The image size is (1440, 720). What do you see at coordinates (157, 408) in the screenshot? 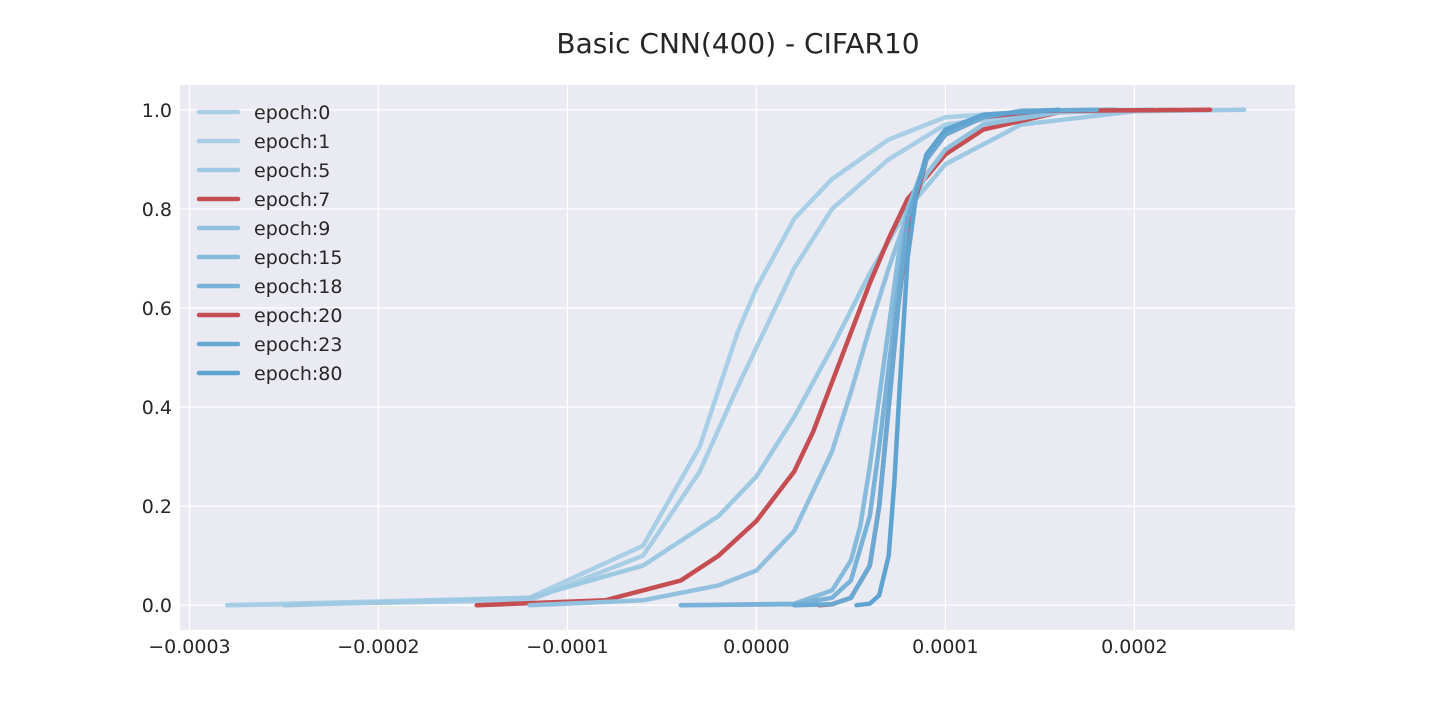
I see `y-tick-label: 0.4` at bounding box center [157, 408].